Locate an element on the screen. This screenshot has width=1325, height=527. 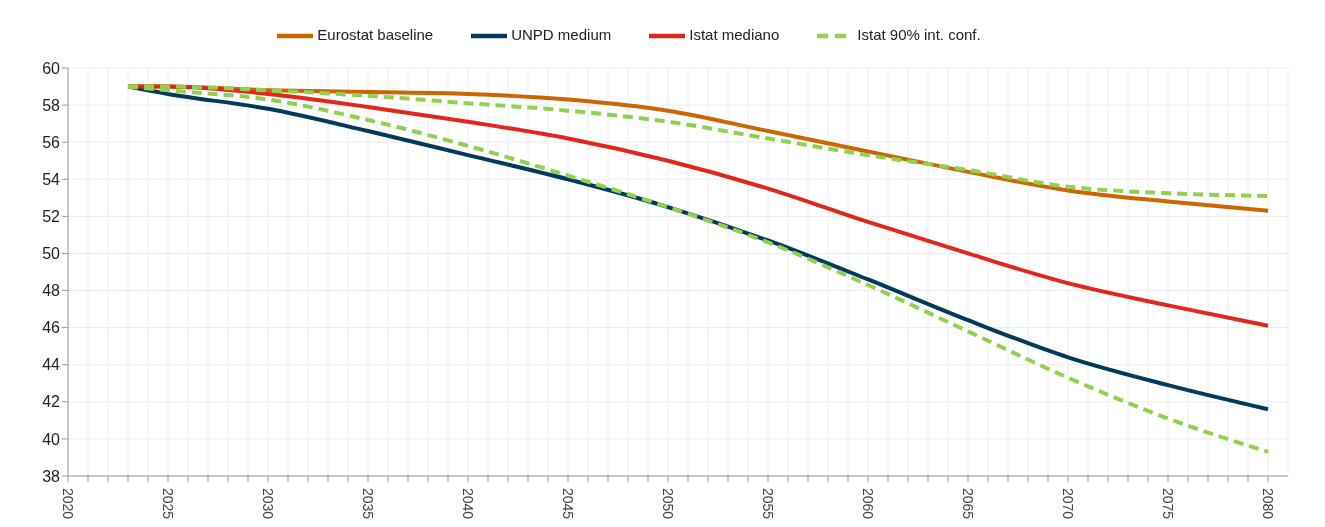
legend-label: UNPD medium is located at coordinates (561, 35).